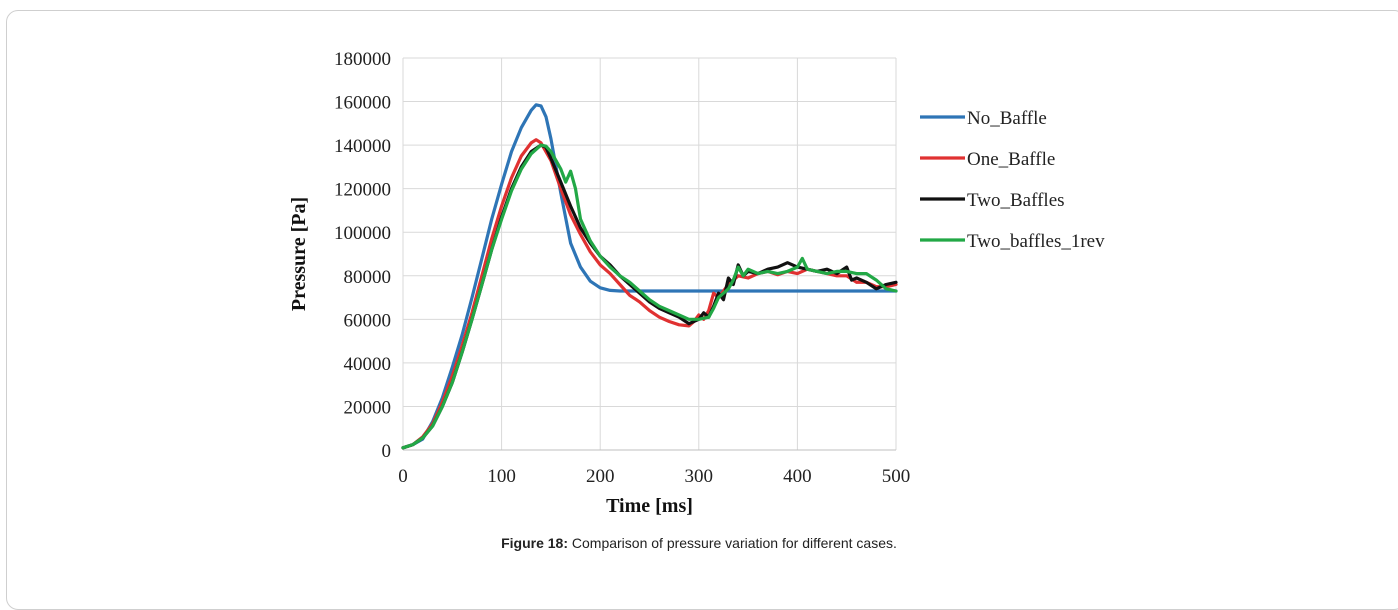 This screenshot has height=610, width=1398. I want to click on y-tick-label: 0, so click(387, 451).